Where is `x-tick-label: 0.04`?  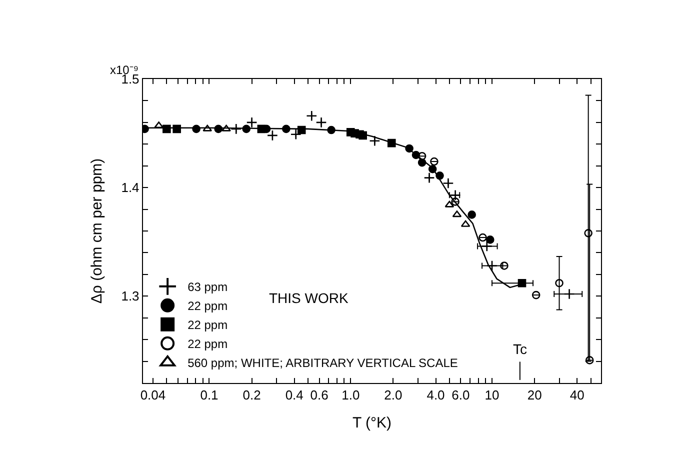 x-tick-label: 0.04 is located at coordinates (153, 395).